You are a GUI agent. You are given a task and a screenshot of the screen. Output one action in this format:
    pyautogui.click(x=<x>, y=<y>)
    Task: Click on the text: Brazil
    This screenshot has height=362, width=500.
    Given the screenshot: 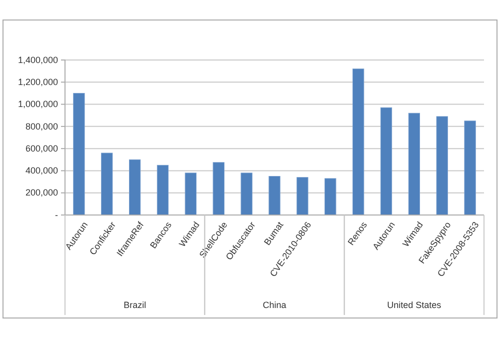 What is the action you would take?
    pyautogui.click(x=135, y=305)
    